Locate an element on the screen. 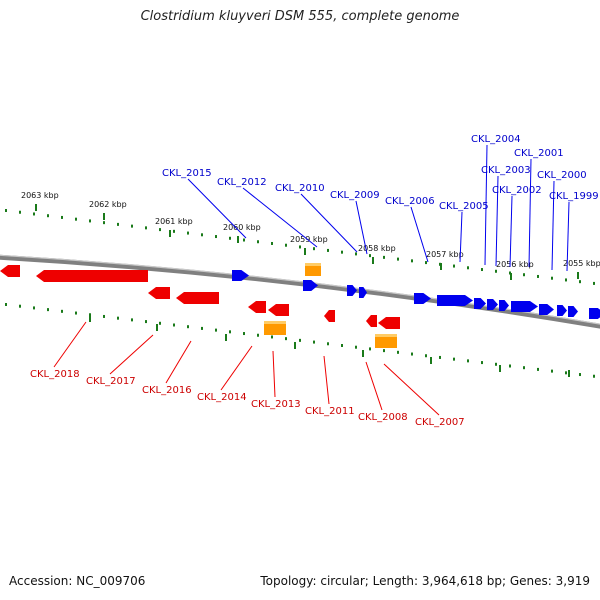 This screenshot has width=600, height=600. gene-label-reverse: CKL_2007 is located at coordinates (440, 422).